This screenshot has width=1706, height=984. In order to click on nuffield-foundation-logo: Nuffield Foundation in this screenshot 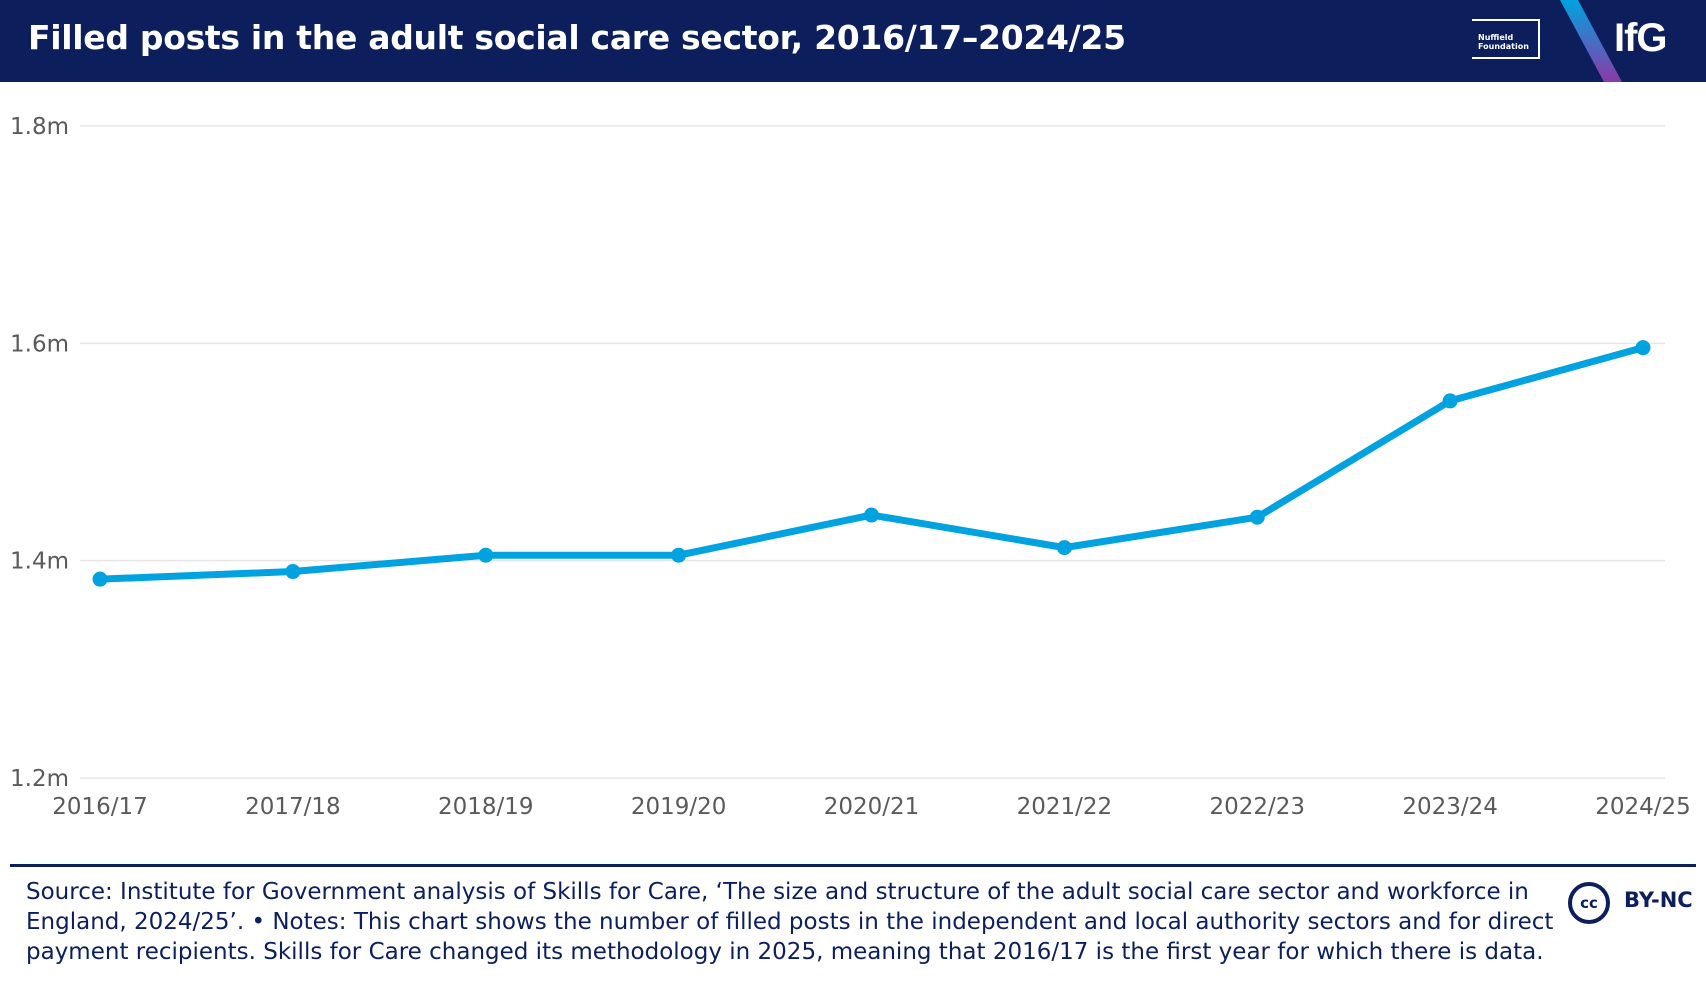, I will do `click(1506, 39)`.